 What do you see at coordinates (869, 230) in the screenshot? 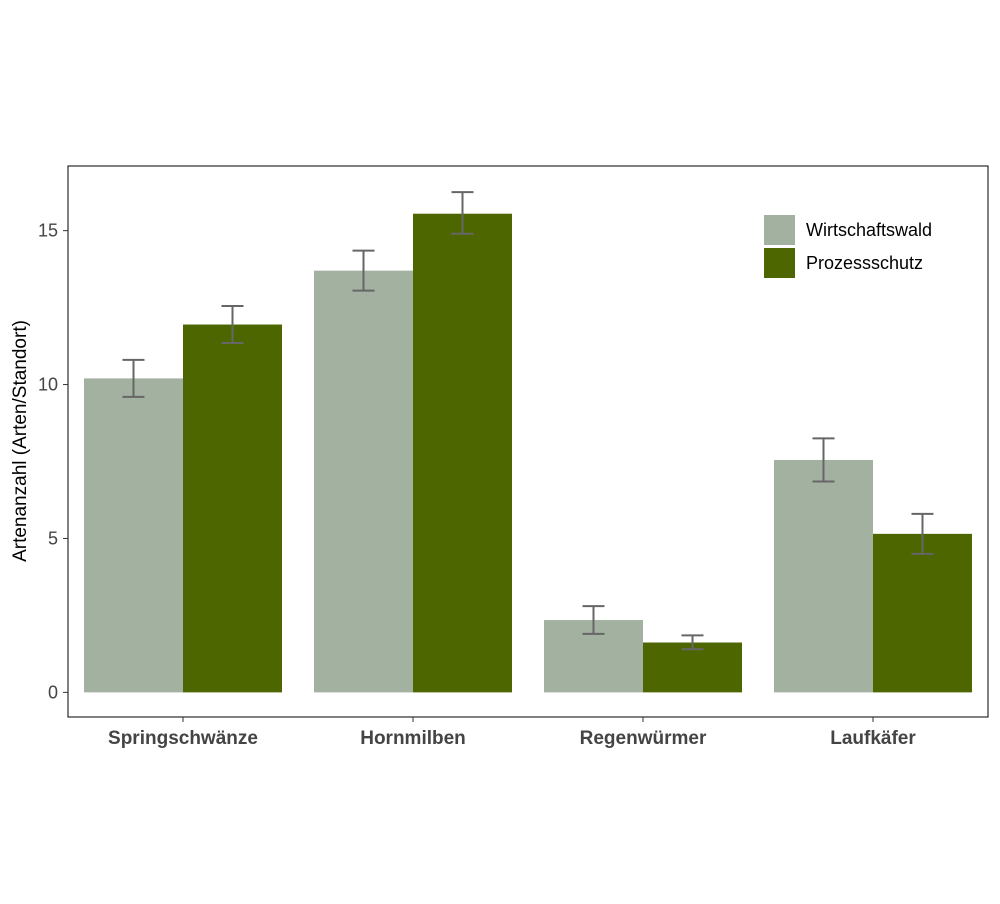
I see `legend-label: Wirtschaftswald` at bounding box center [869, 230].